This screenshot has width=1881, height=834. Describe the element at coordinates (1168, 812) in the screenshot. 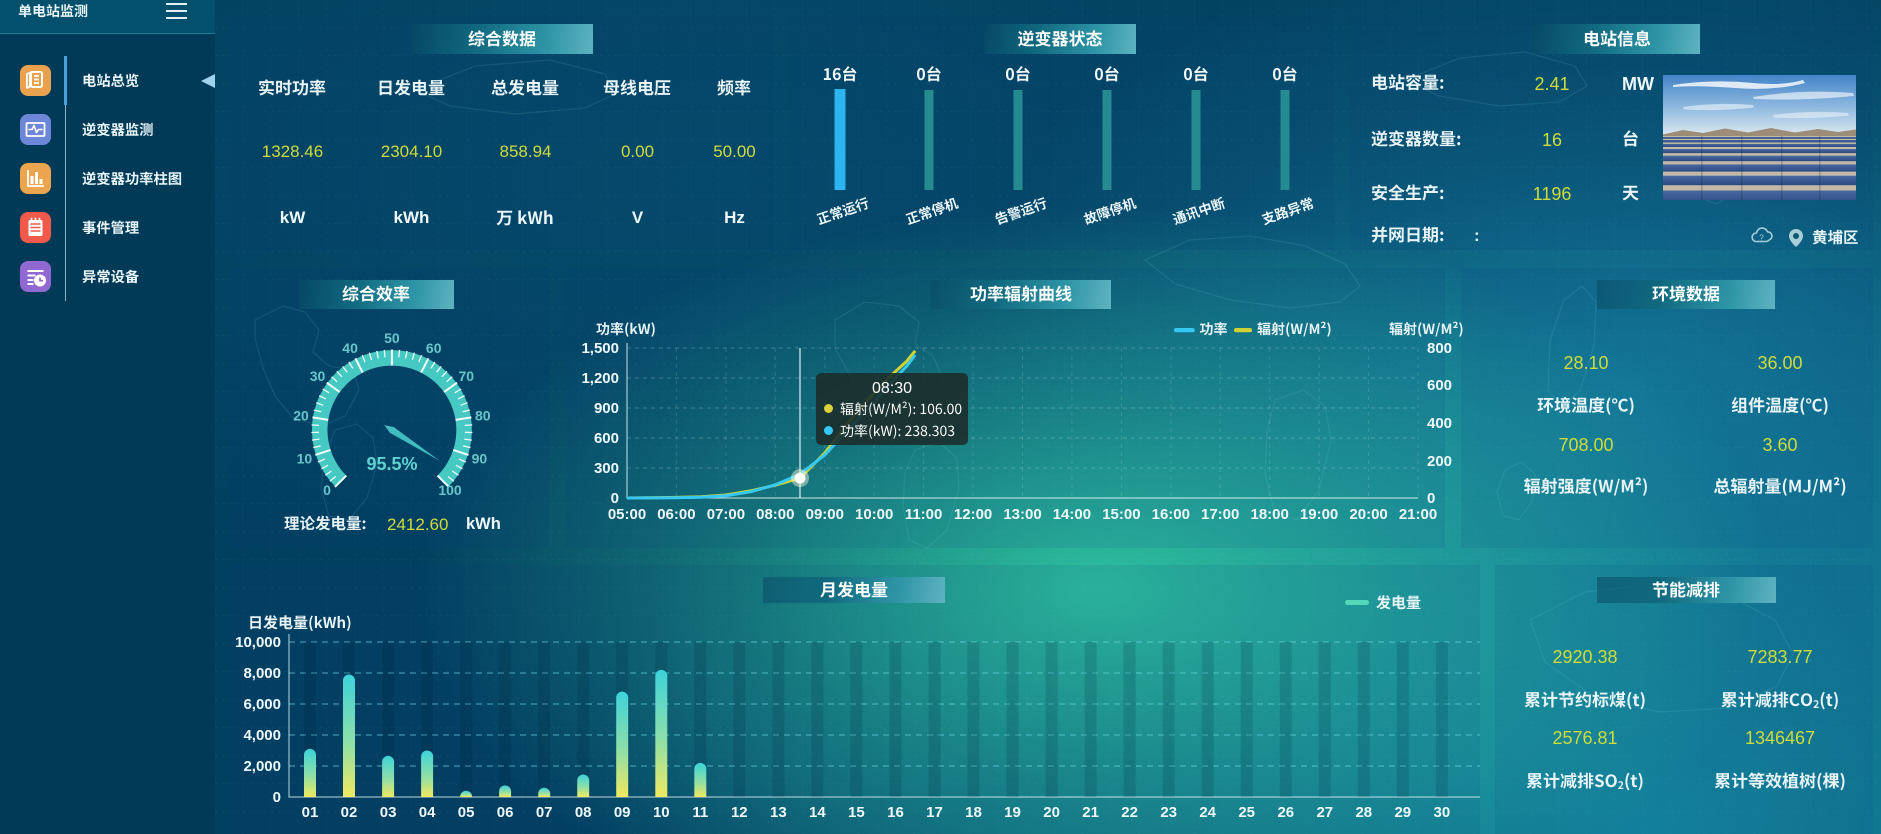

I see `svg-text: 23` at that location.